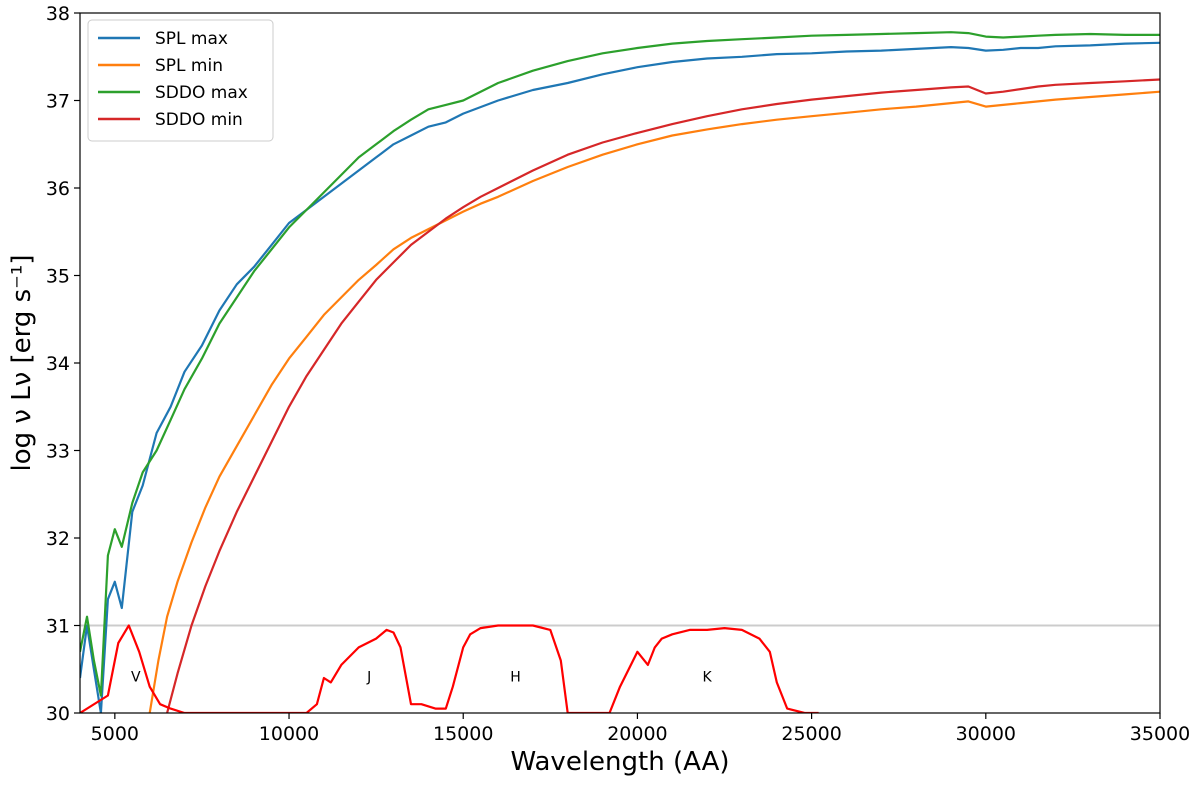 The image size is (1200, 785). What do you see at coordinates (191, 39) in the screenshot?
I see `legend-label-spl-max: SPL max` at bounding box center [191, 39].